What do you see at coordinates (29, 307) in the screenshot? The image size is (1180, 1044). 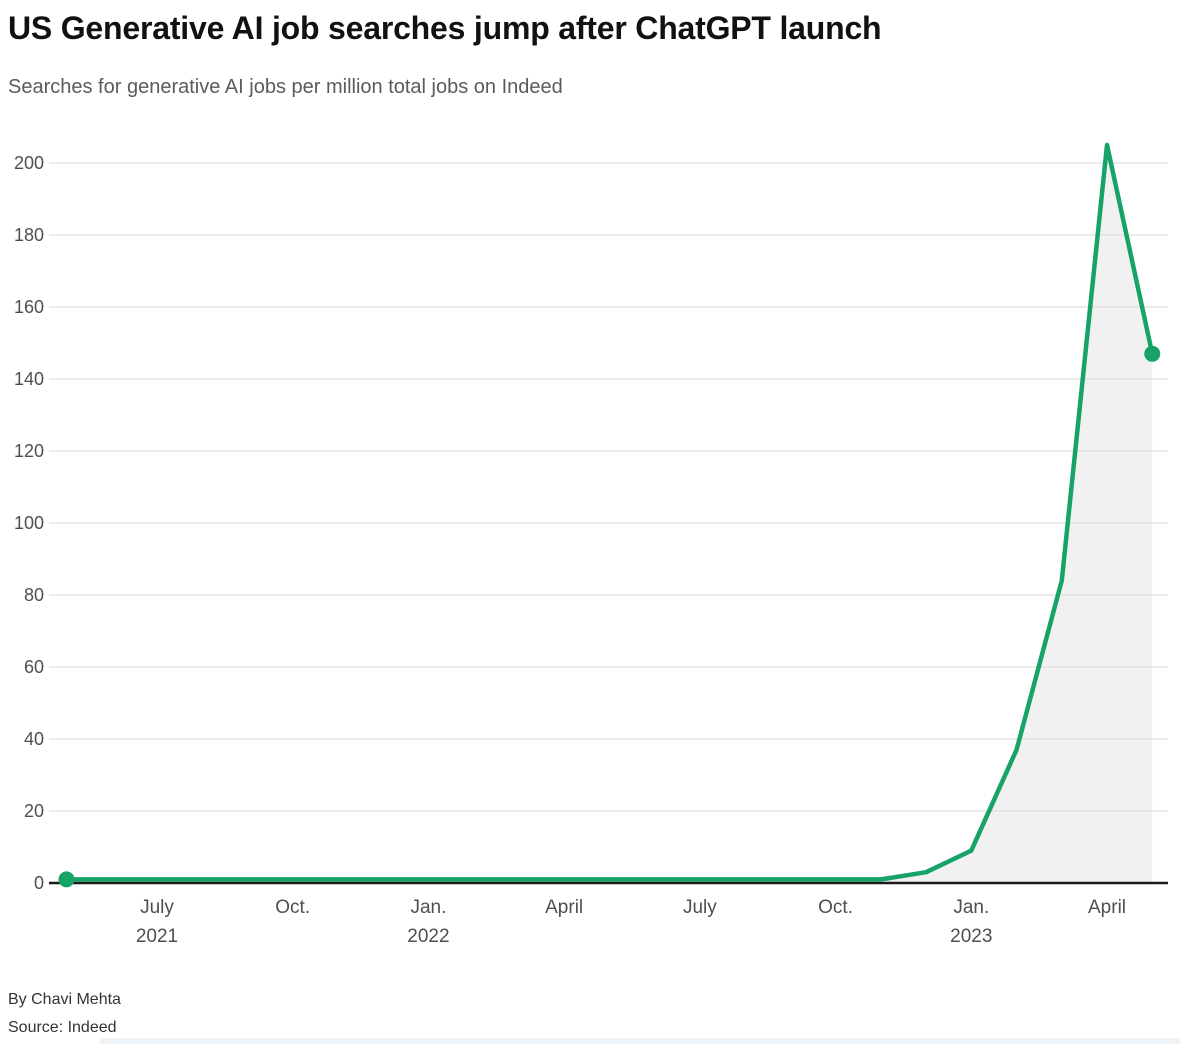 I see `y-tick-label: 160` at bounding box center [29, 307].